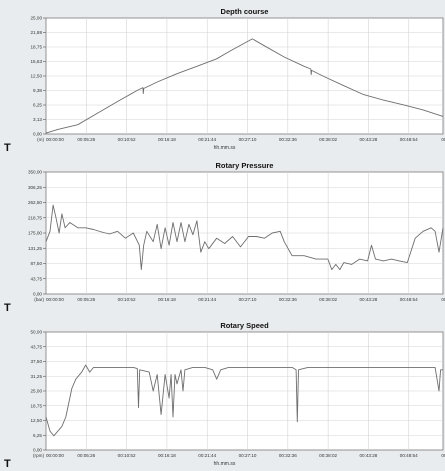 Image resolution: width=445 pixels, height=471 pixels. What do you see at coordinates (37, 376) in the screenshot?
I see `y-tick-label: 31,25` at bounding box center [37, 376].